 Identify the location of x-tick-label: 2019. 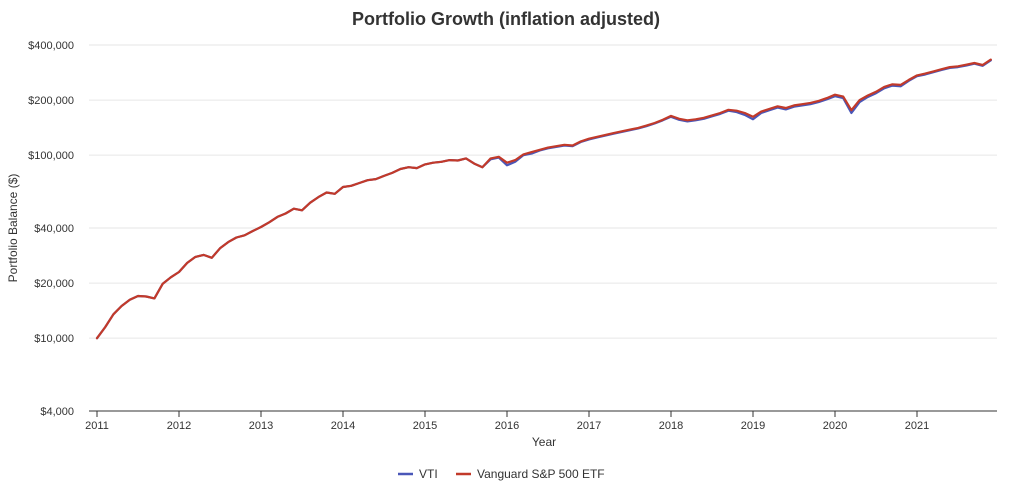
(753, 426).